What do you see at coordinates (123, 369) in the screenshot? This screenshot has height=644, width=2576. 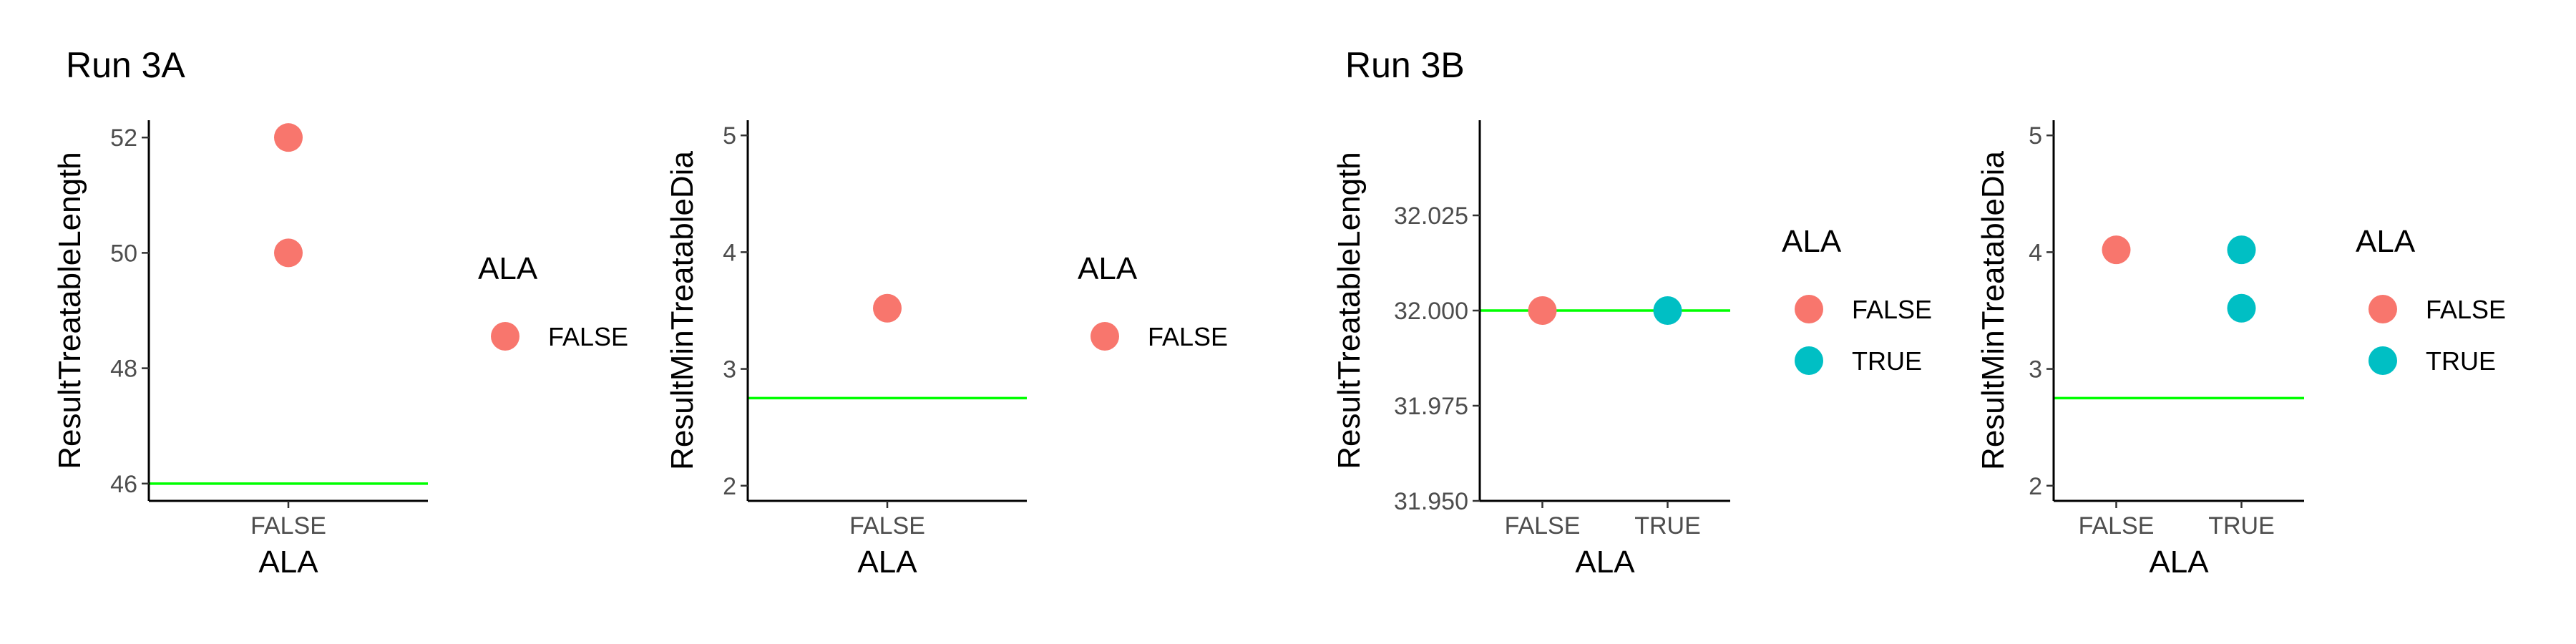 I see `y-tick-label: 48` at bounding box center [123, 369].